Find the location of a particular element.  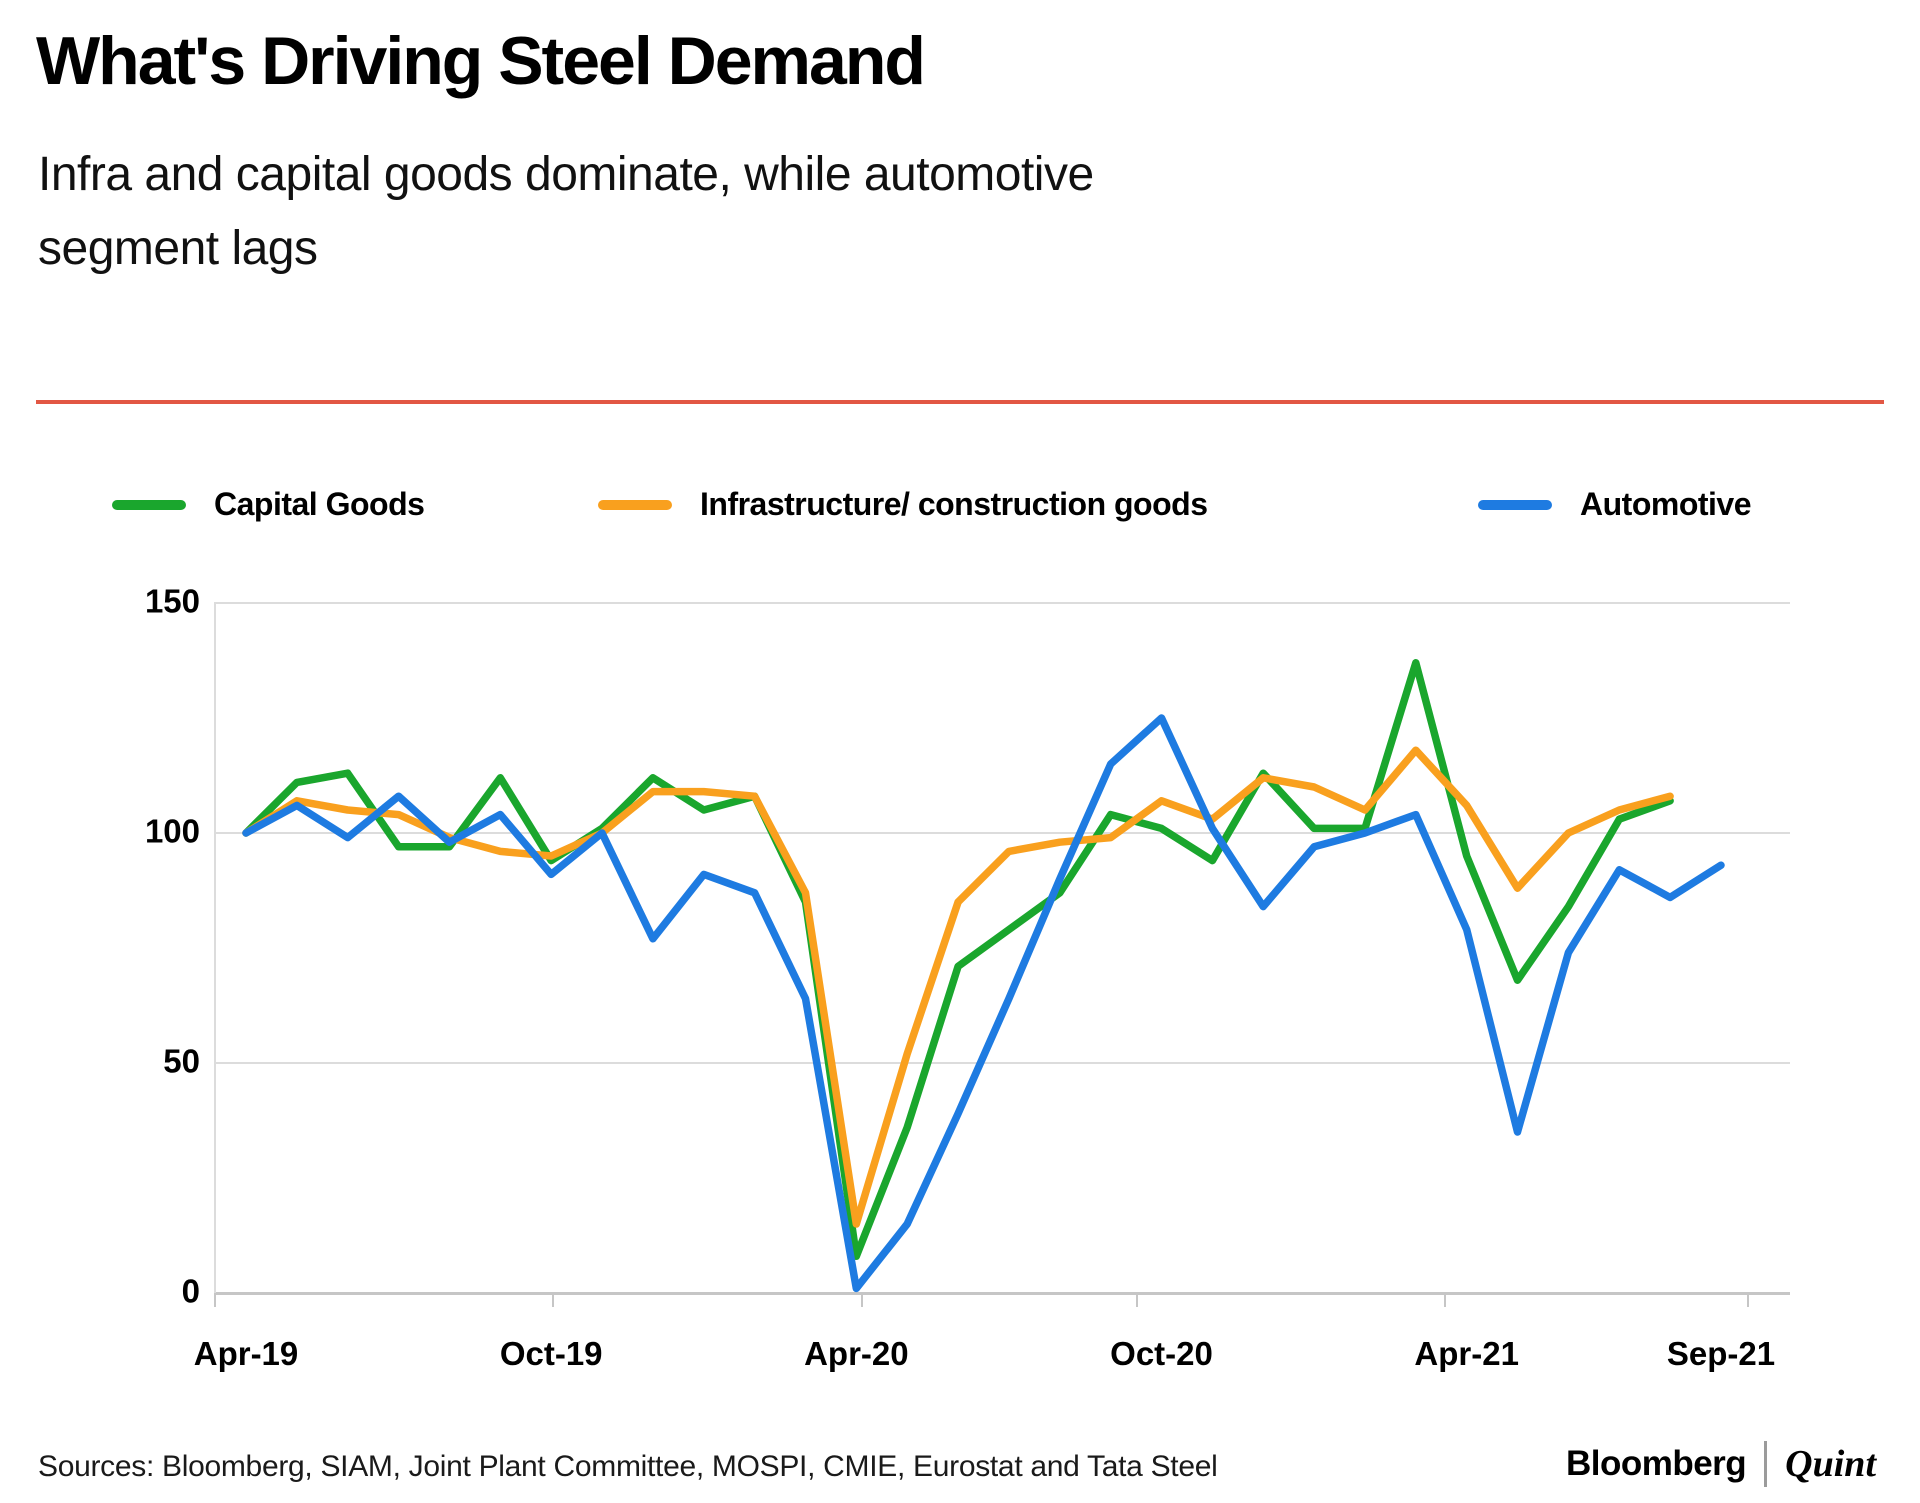

legend-label: Automotive is located at coordinates (1666, 504).